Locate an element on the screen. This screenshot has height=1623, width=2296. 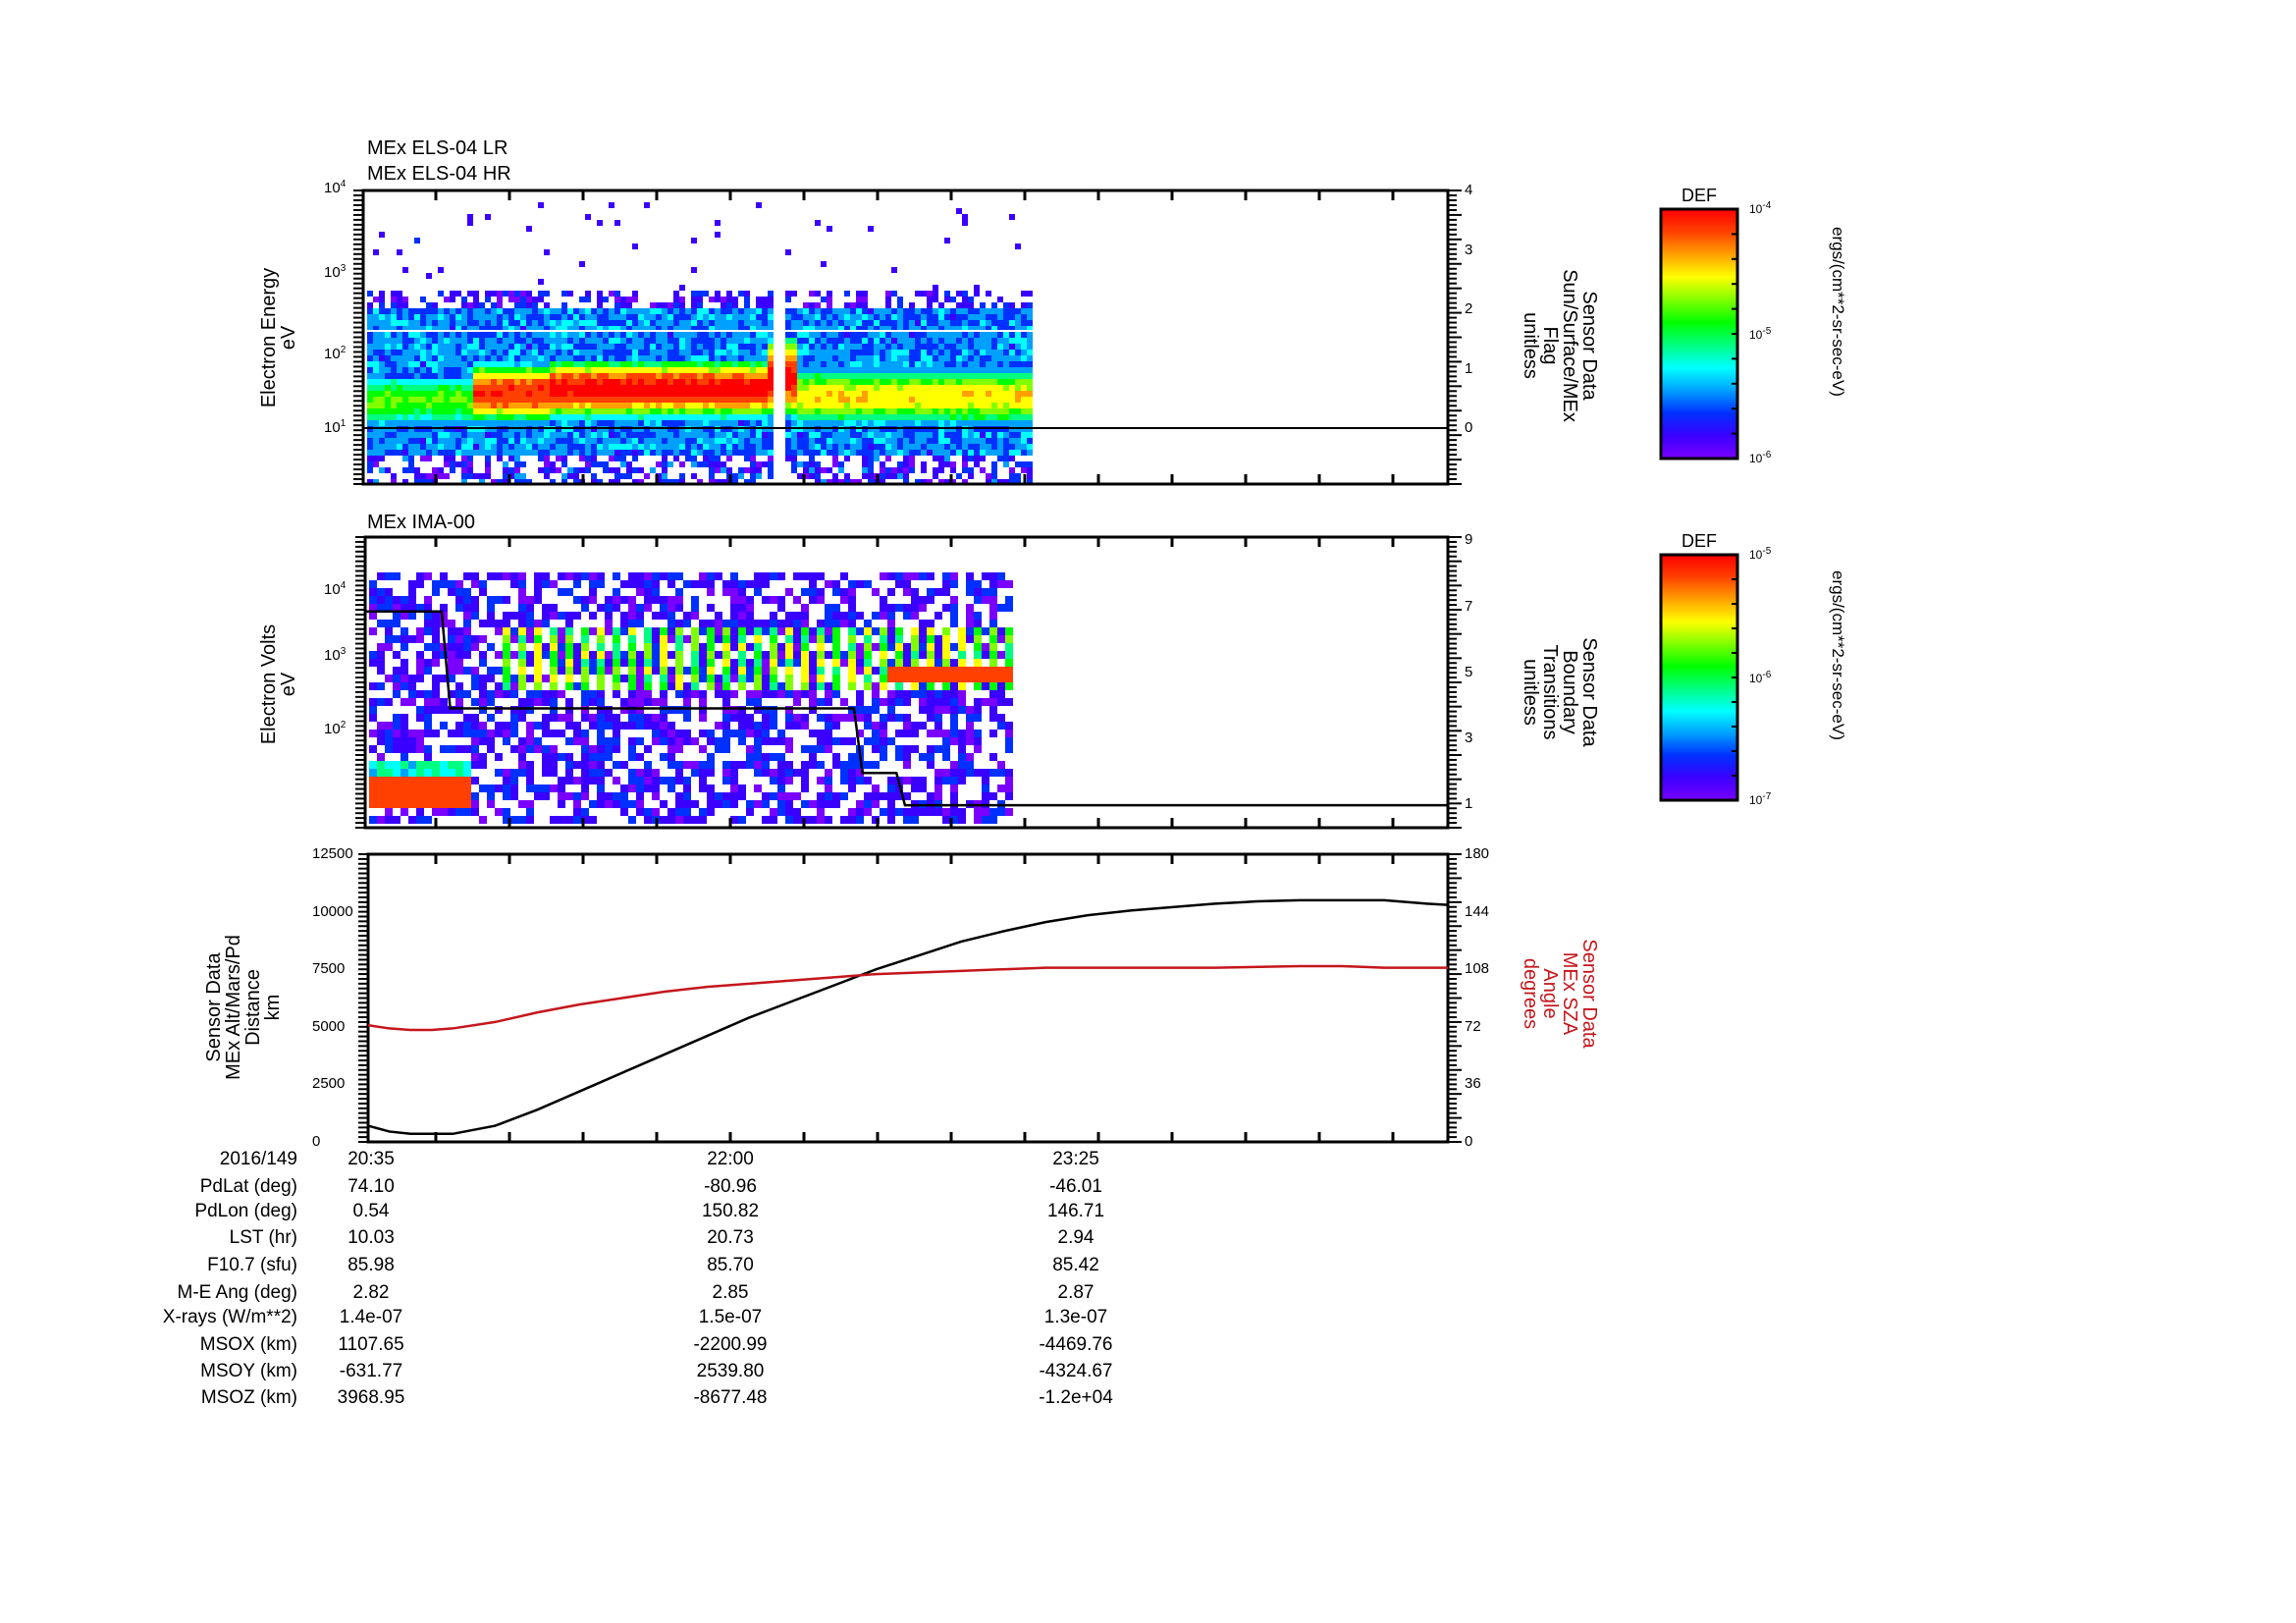
info-row-label: PdLat (deg) is located at coordinates (248, 1186).